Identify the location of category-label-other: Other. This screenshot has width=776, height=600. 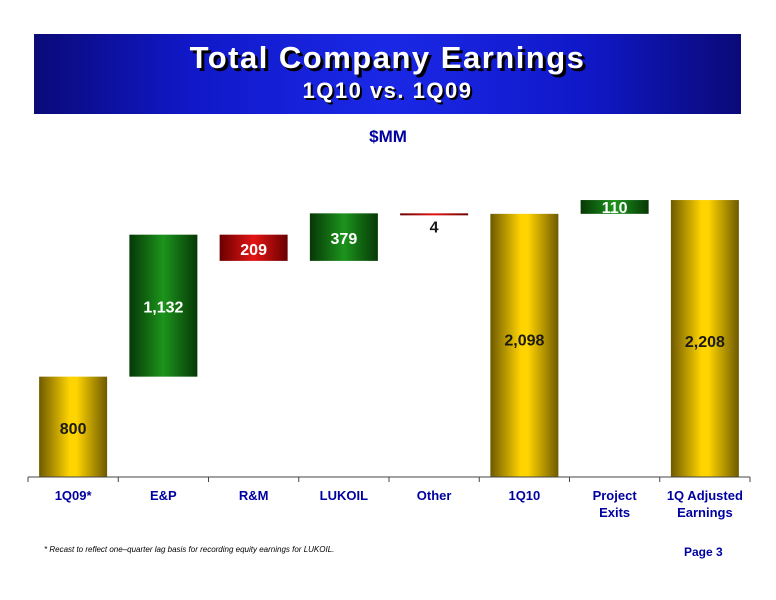
(434, 495).